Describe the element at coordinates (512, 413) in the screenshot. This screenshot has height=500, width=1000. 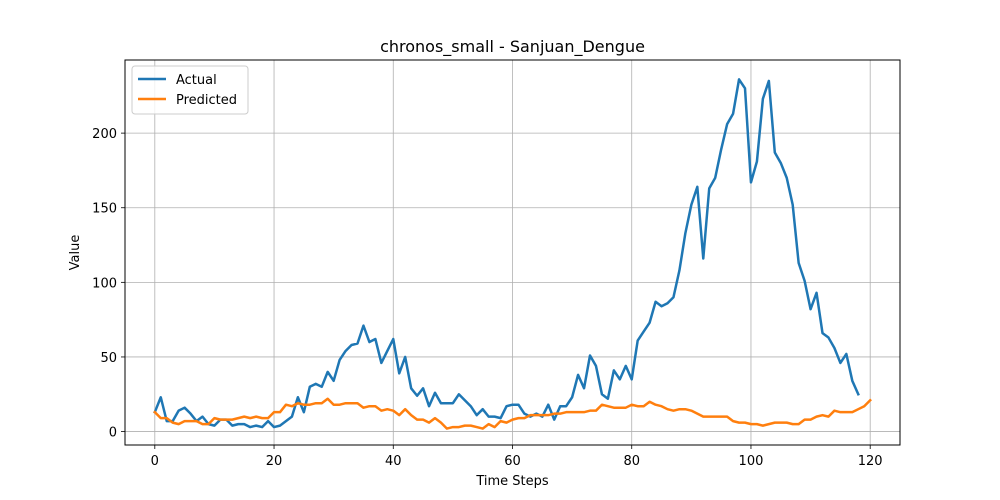
I see `series-line-predicted` at that location.